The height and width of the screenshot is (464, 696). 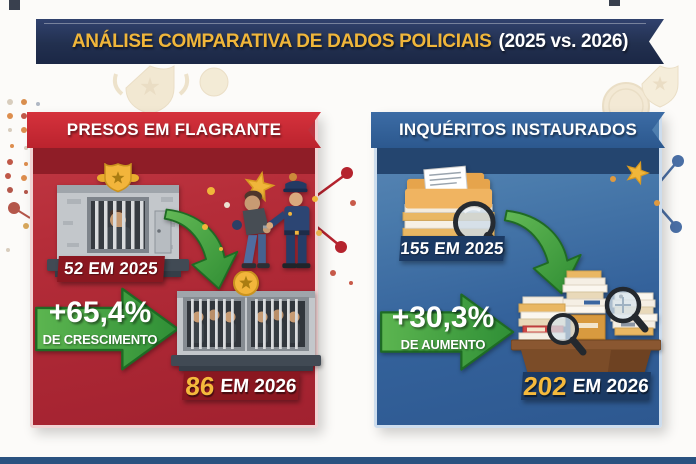 I want to click on growth-label-right: DE AUMENTO, so click(x=443, y=344).